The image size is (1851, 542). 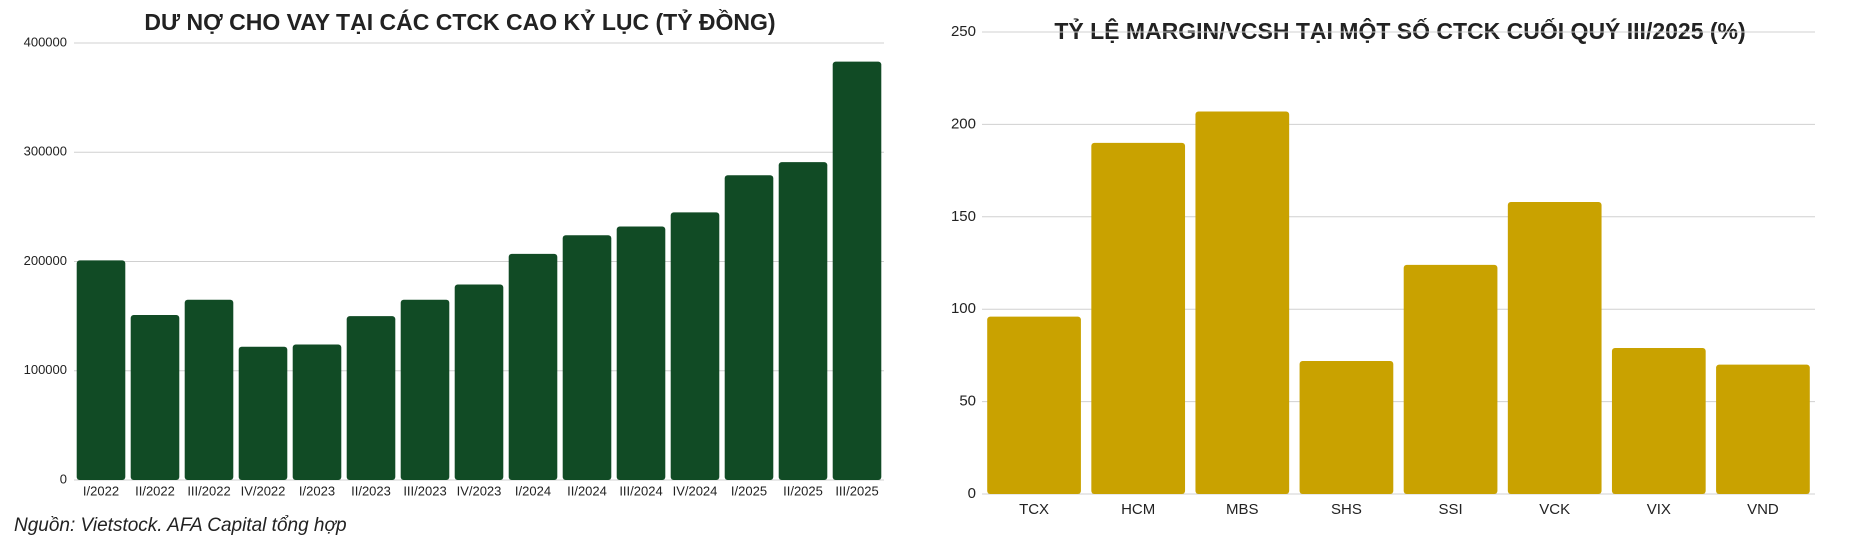 I want to click on y-tick-label: 100000, so click(x=45, y=369).